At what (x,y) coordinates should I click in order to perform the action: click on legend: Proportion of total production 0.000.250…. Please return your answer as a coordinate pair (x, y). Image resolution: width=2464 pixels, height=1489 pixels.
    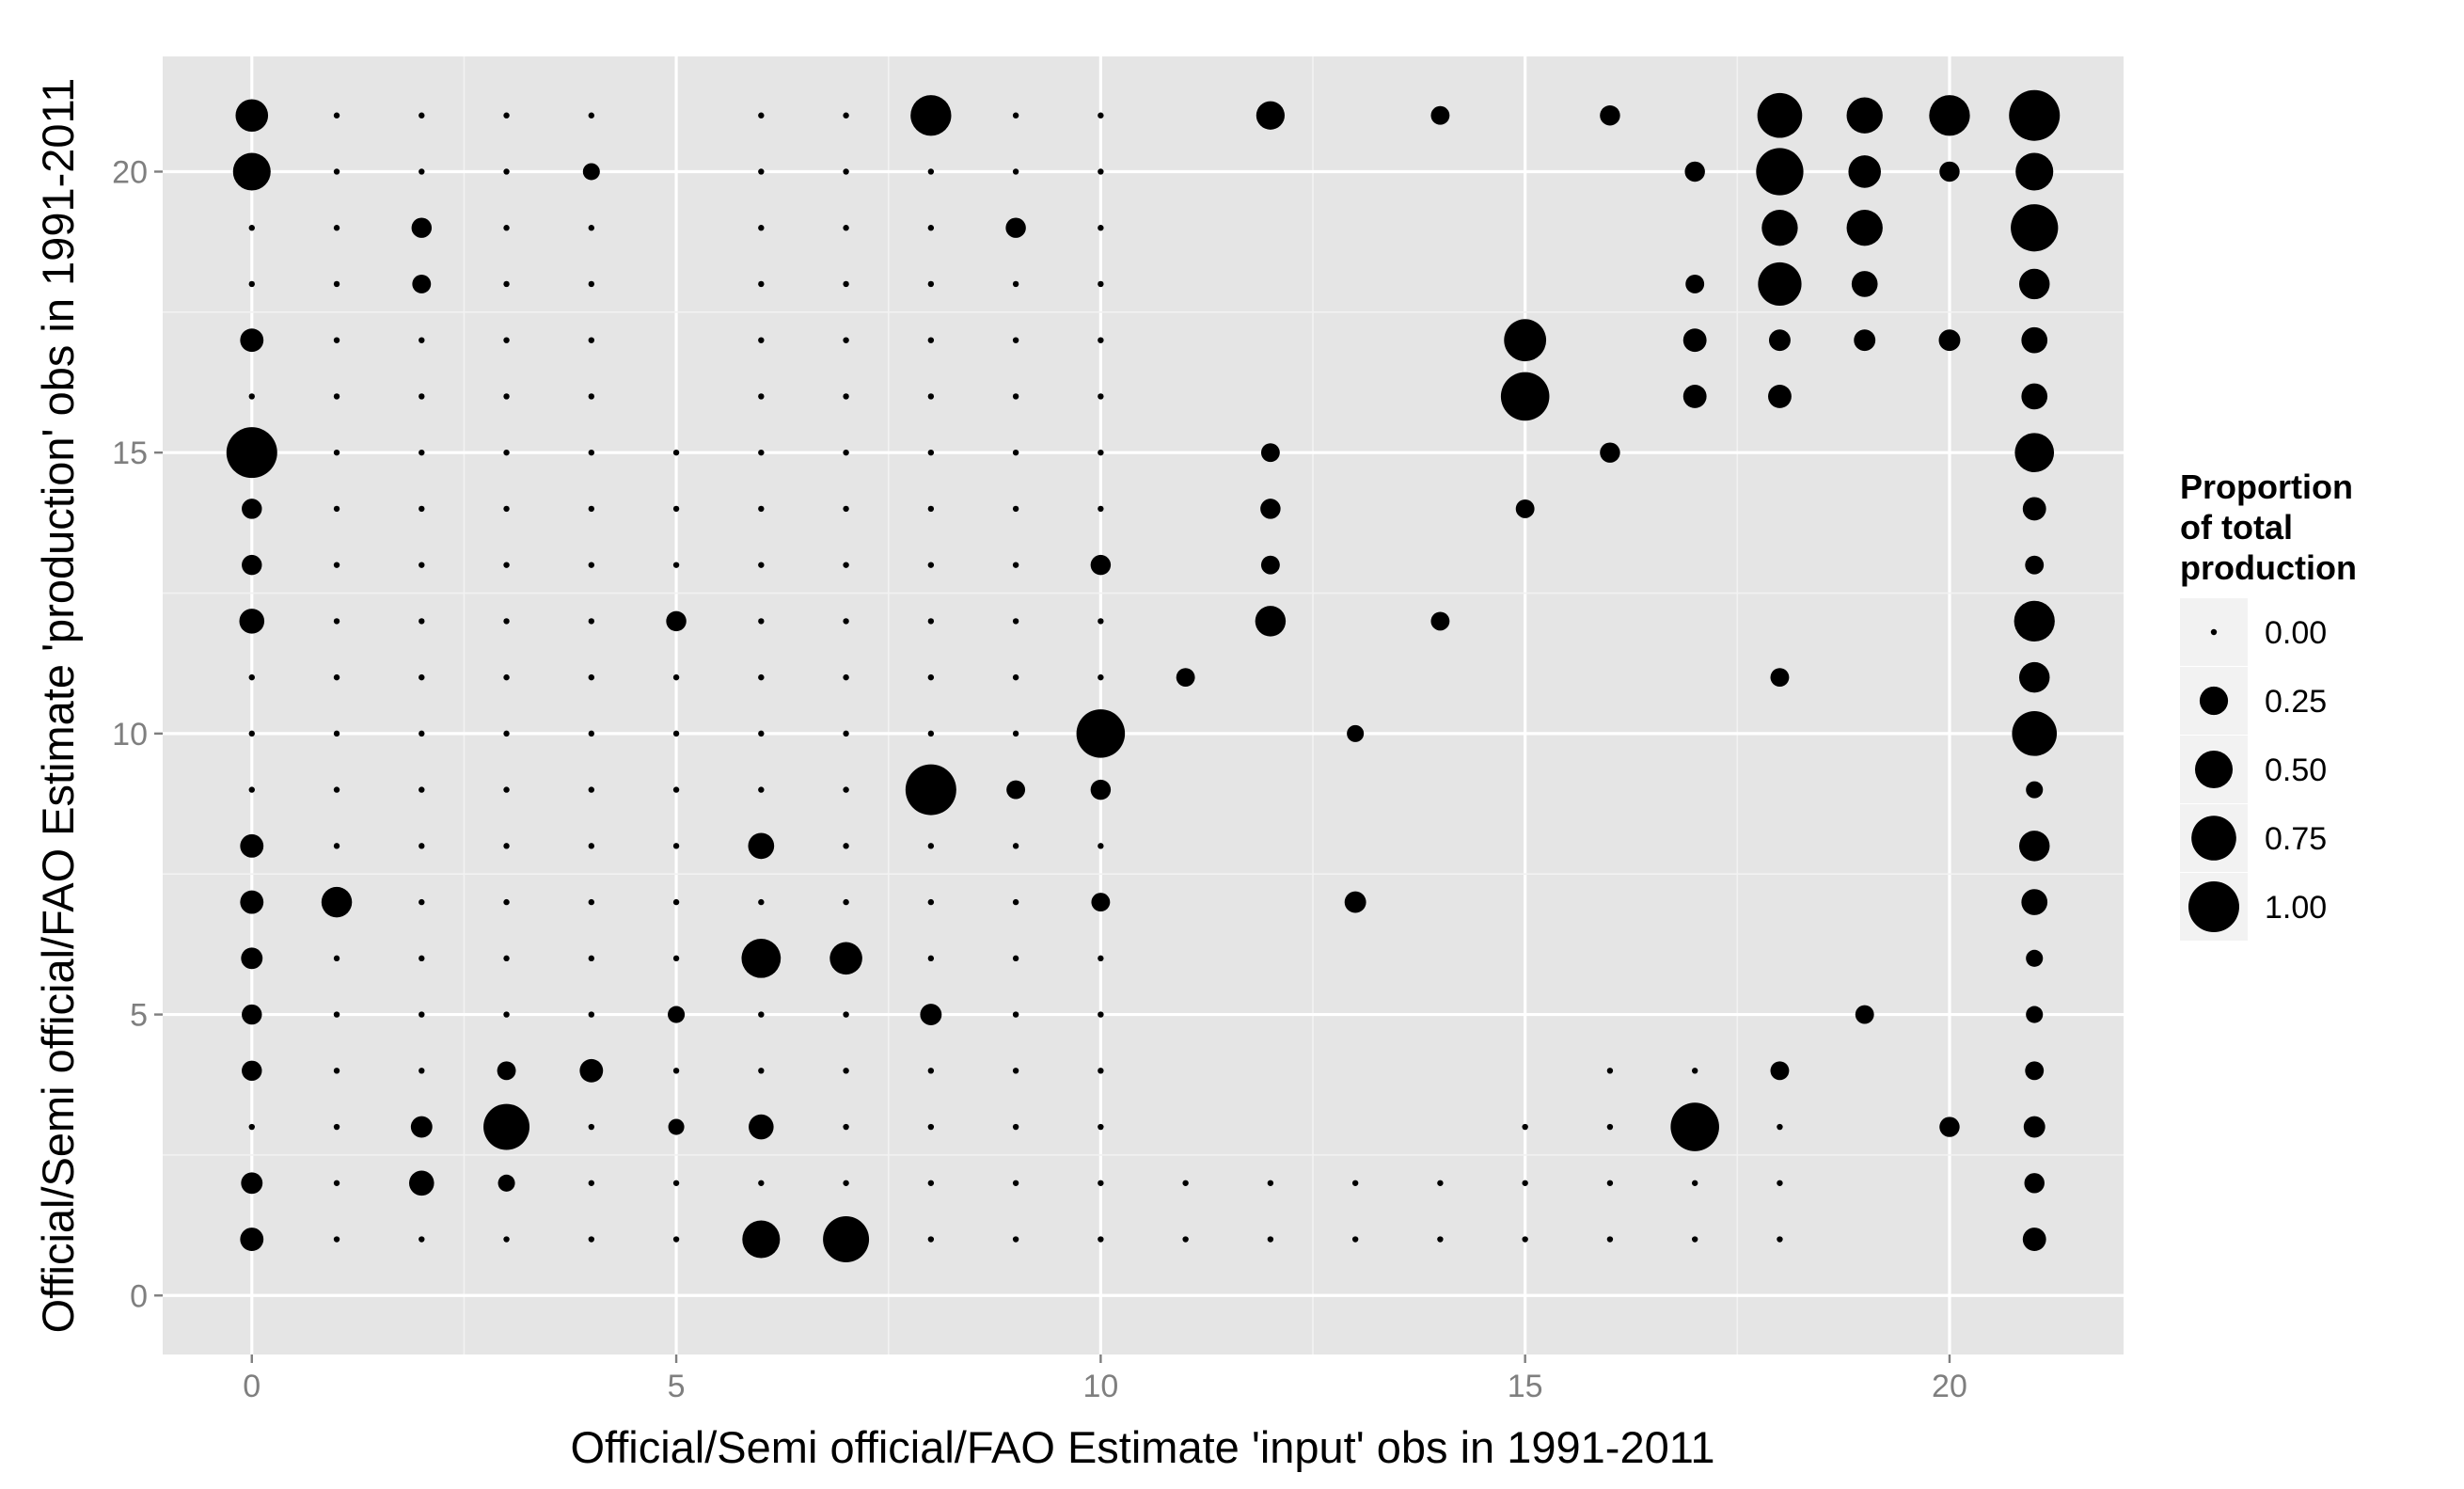
    Looking at the image, I should click on (2268, 704).